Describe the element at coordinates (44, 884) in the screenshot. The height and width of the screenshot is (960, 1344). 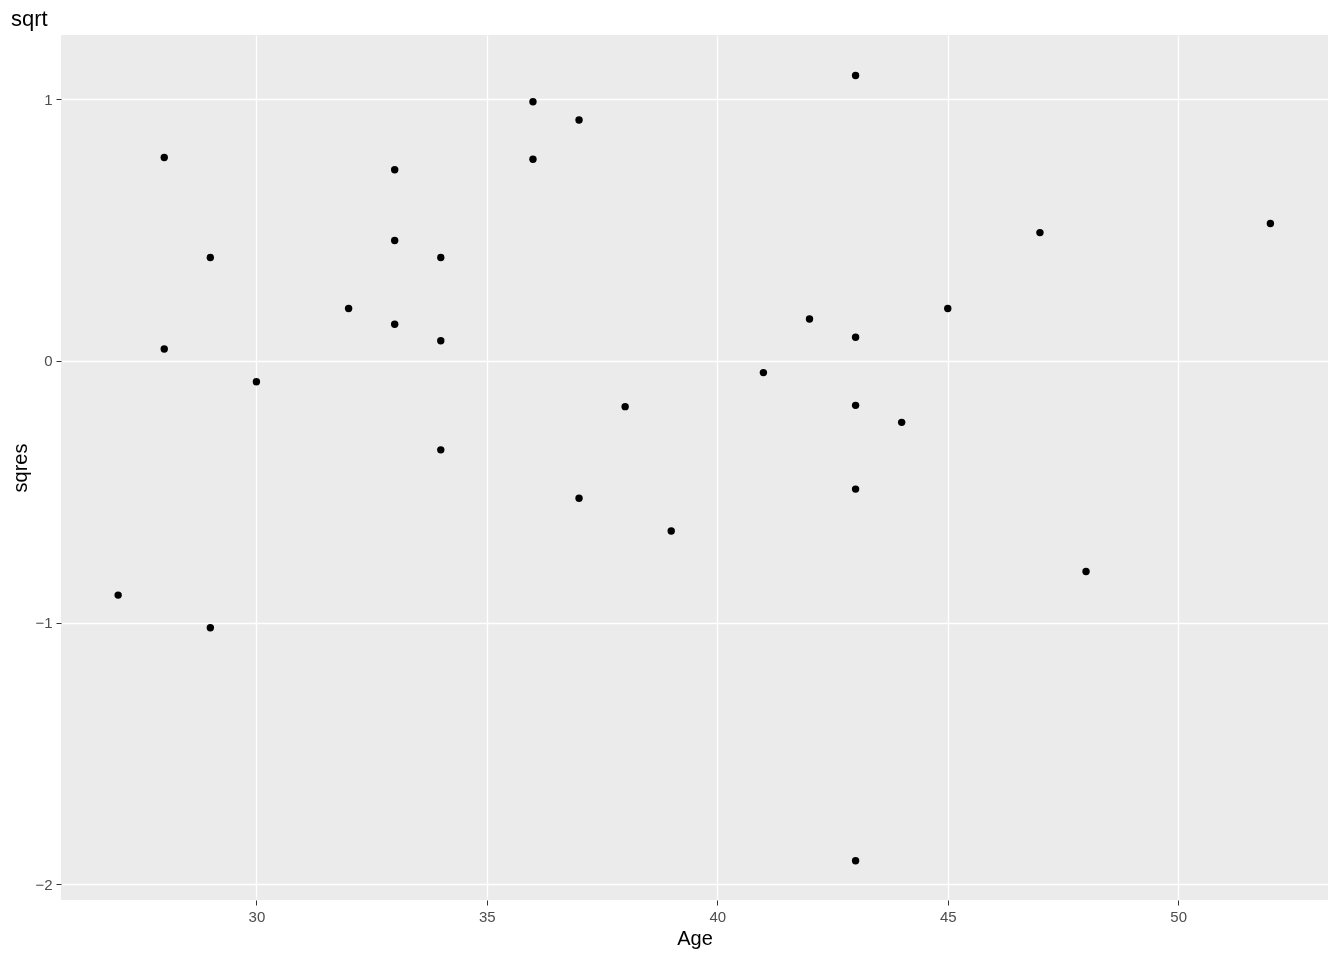
I see `y-tick-label: −2` at that location.